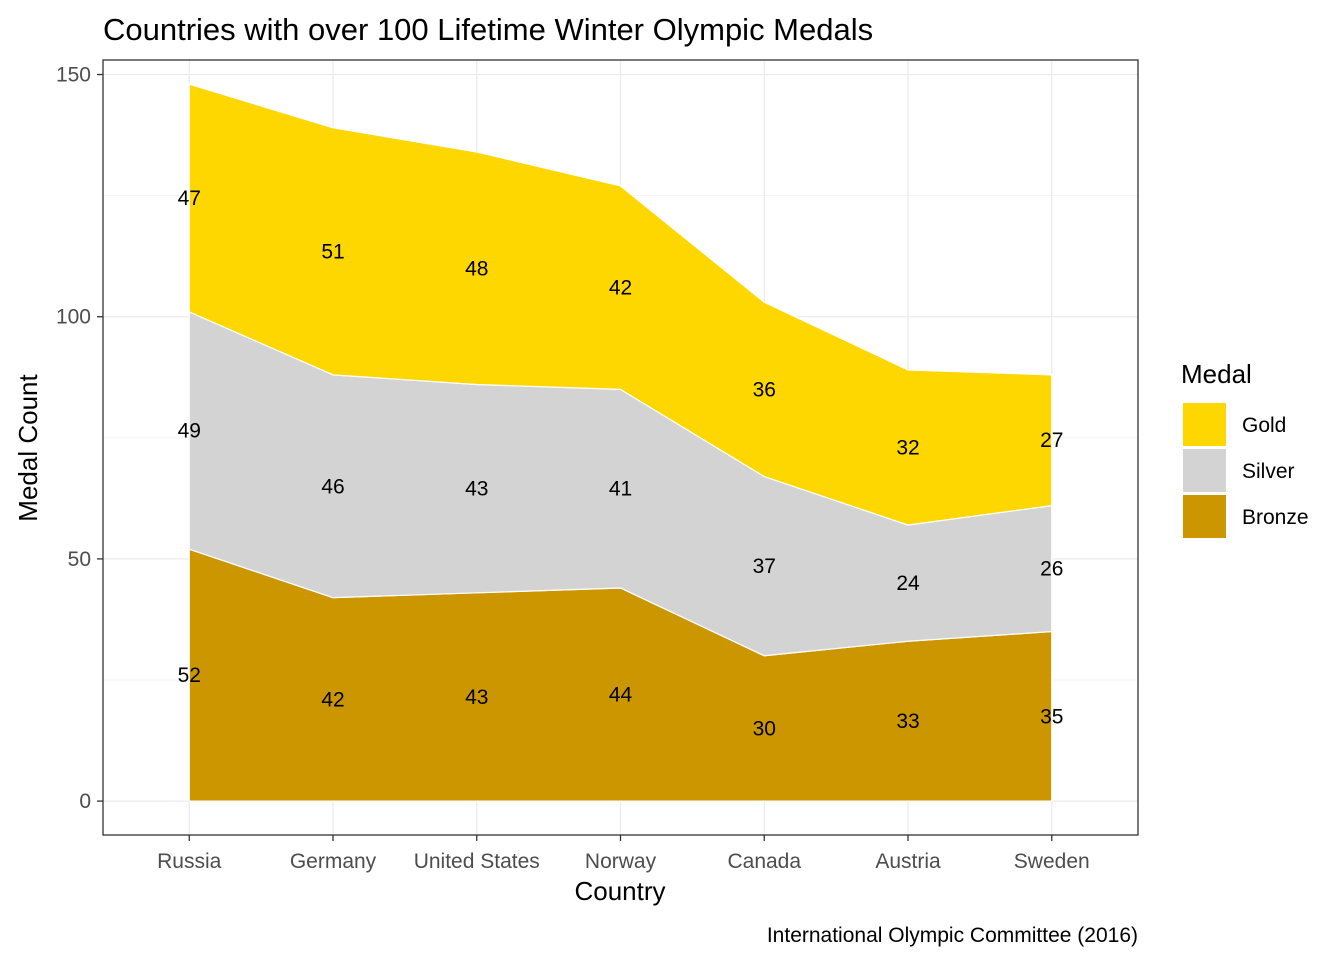  What do you see at coordinates (79, 559) in the screenshot?
I see `y-tick-label: 50` at bounding box center [79, 559].